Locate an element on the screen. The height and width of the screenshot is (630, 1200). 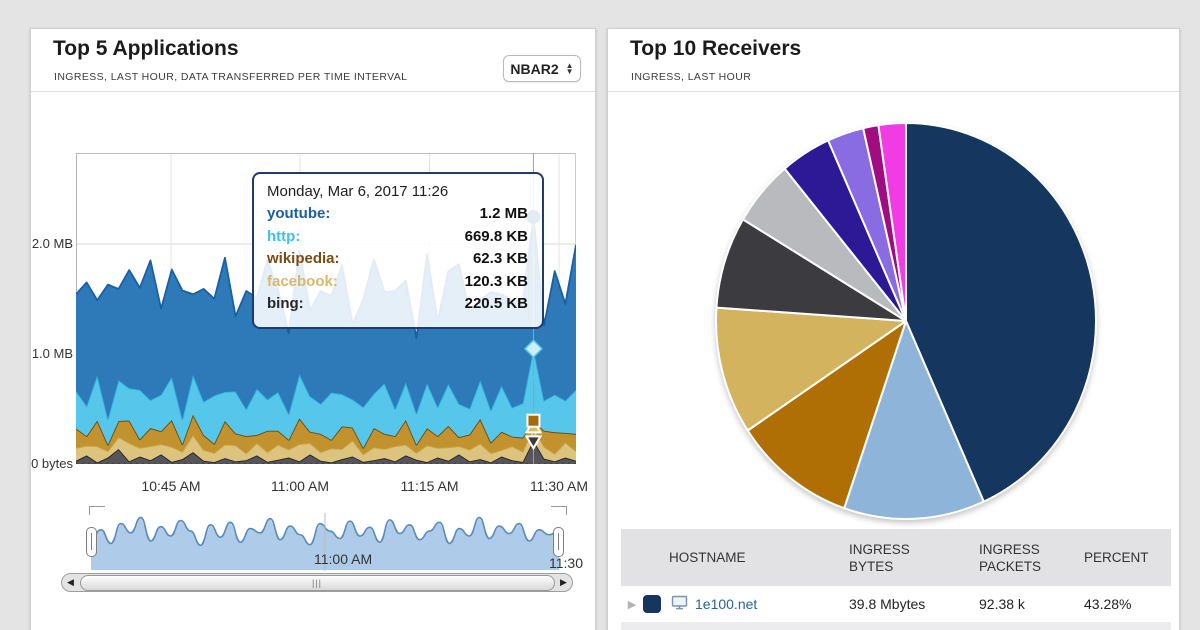
row-color-swatch is located at coordinates (657, 604).